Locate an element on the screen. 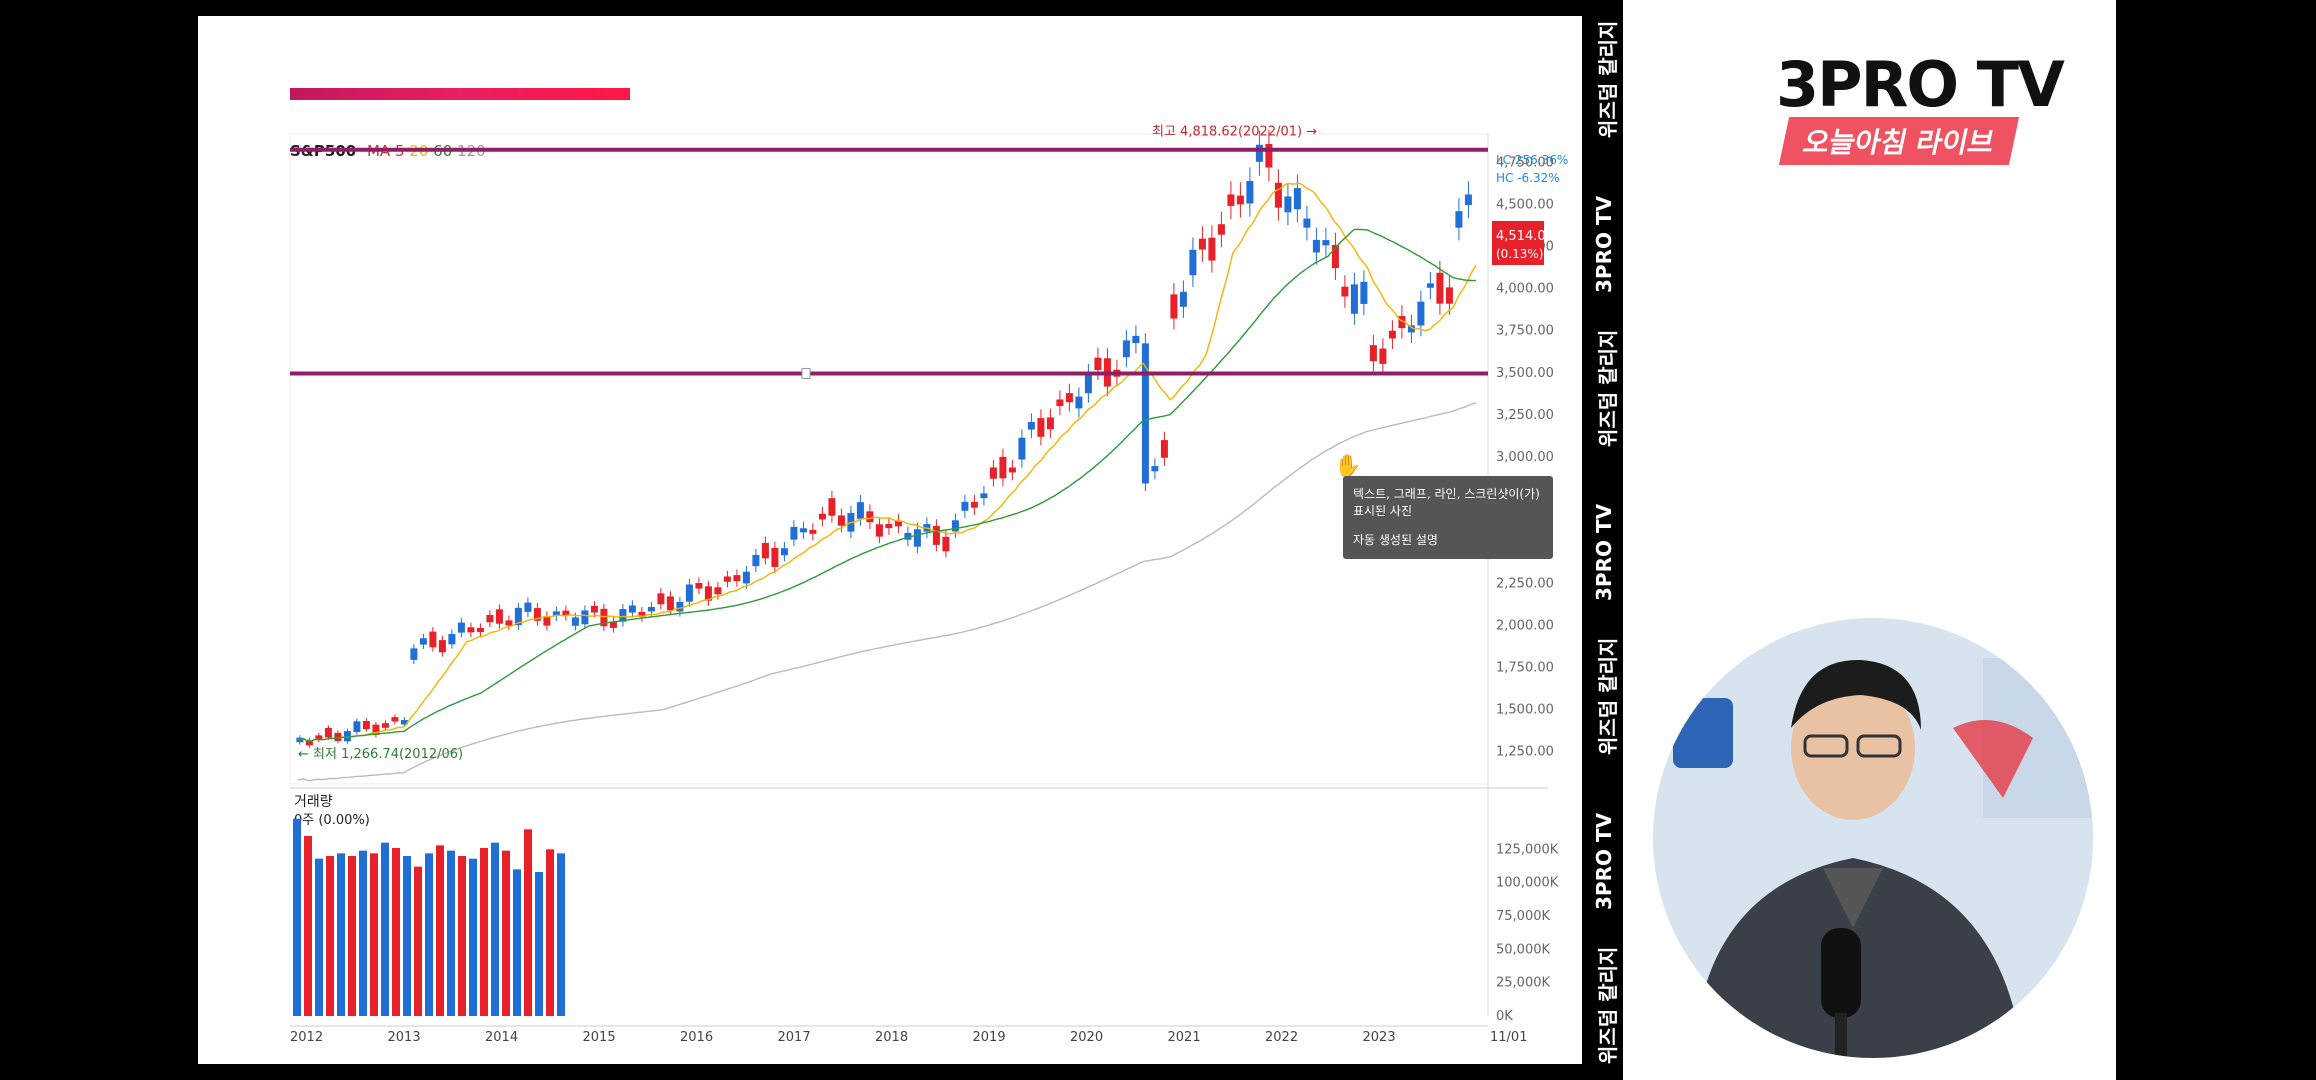 The height and width of the screenshot is (1080, 2316). logo-main-text: 3PRO TV is located at coordinates (1920, 84).